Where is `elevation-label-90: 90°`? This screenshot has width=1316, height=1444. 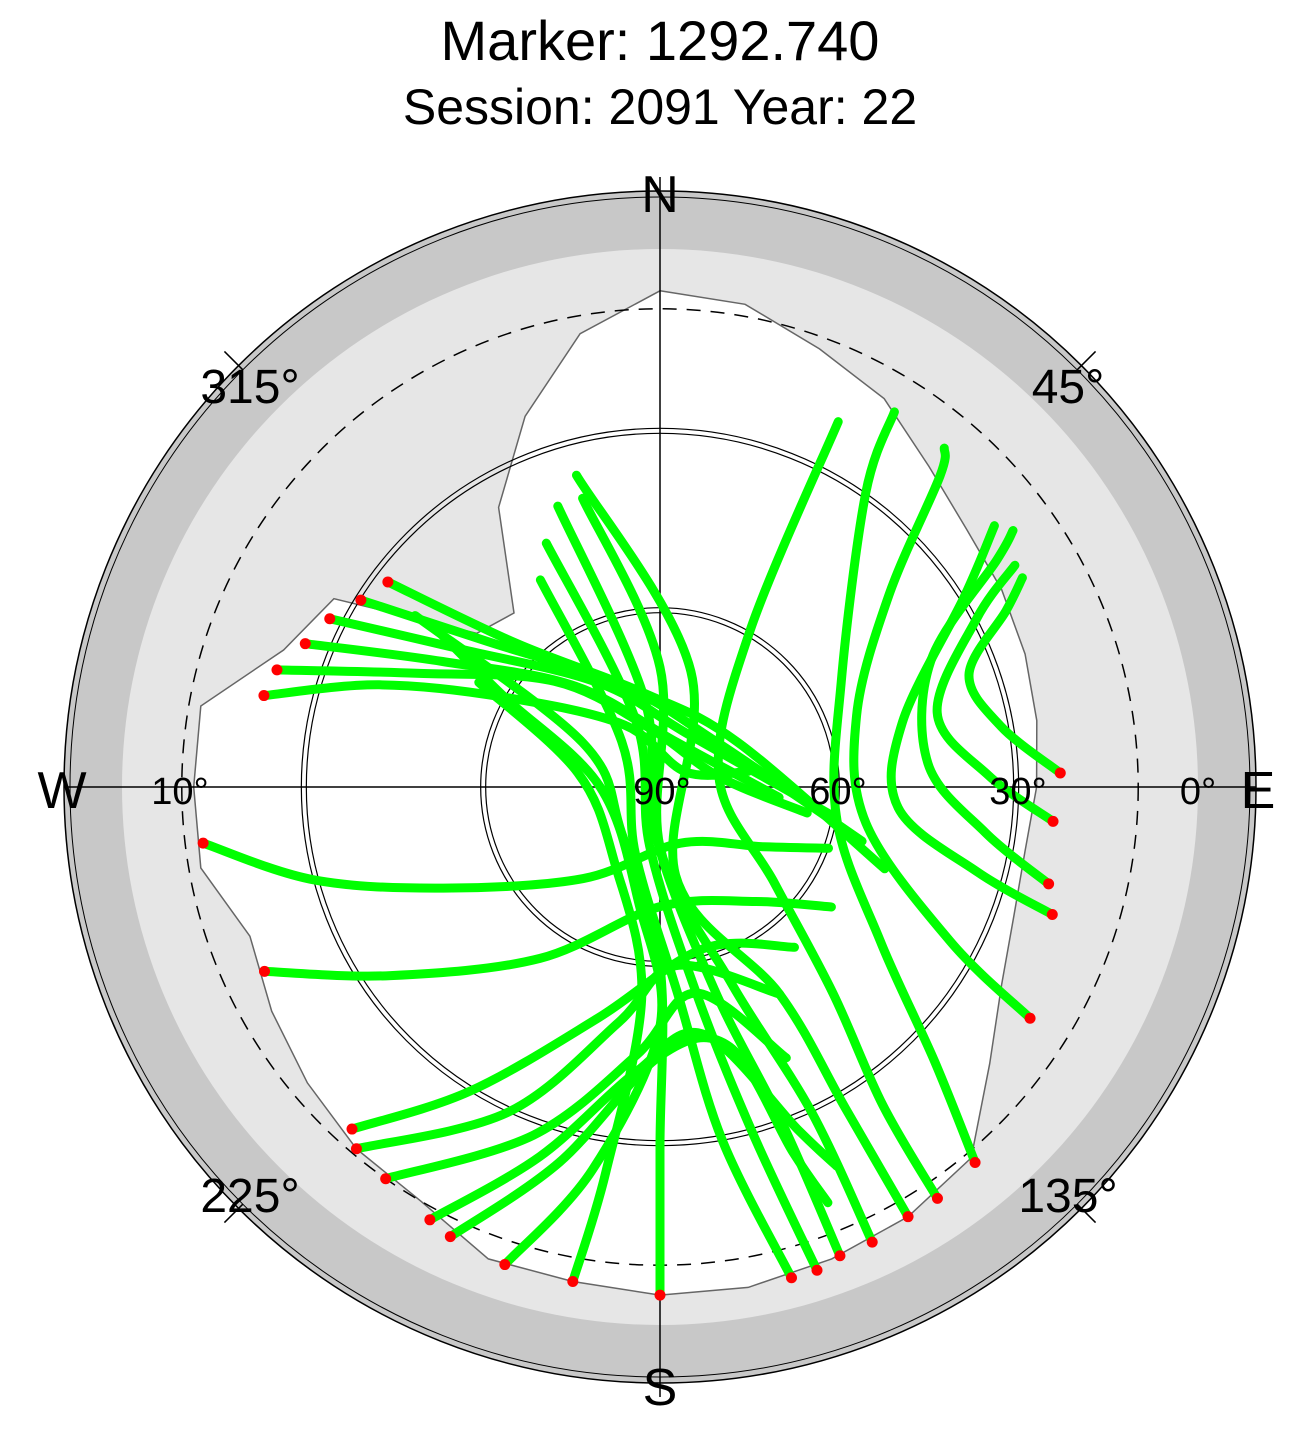 elevation-label-90: 90° is located at coordinates (661, 792).